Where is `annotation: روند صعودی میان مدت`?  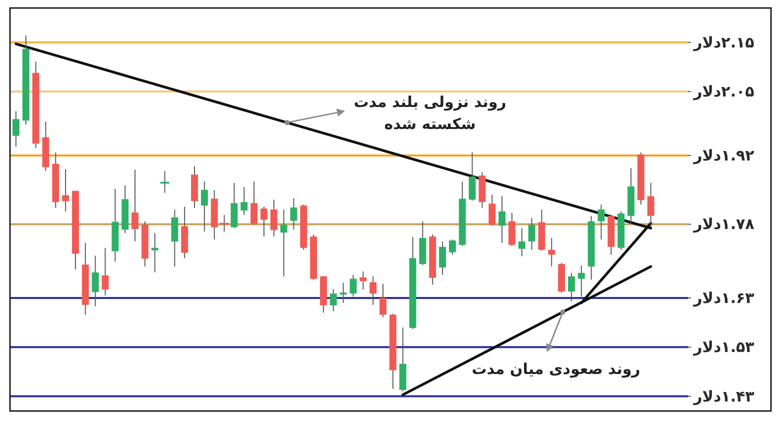
annotation: روند صعودی میان مدت is located at coordinates (556, 369).